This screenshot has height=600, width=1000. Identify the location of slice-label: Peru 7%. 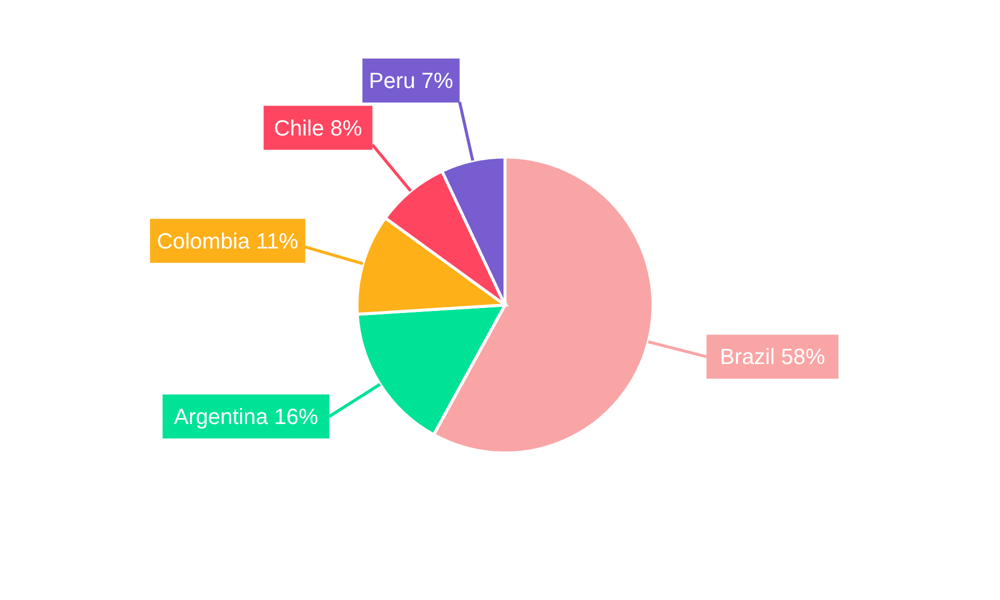
(411, 81).